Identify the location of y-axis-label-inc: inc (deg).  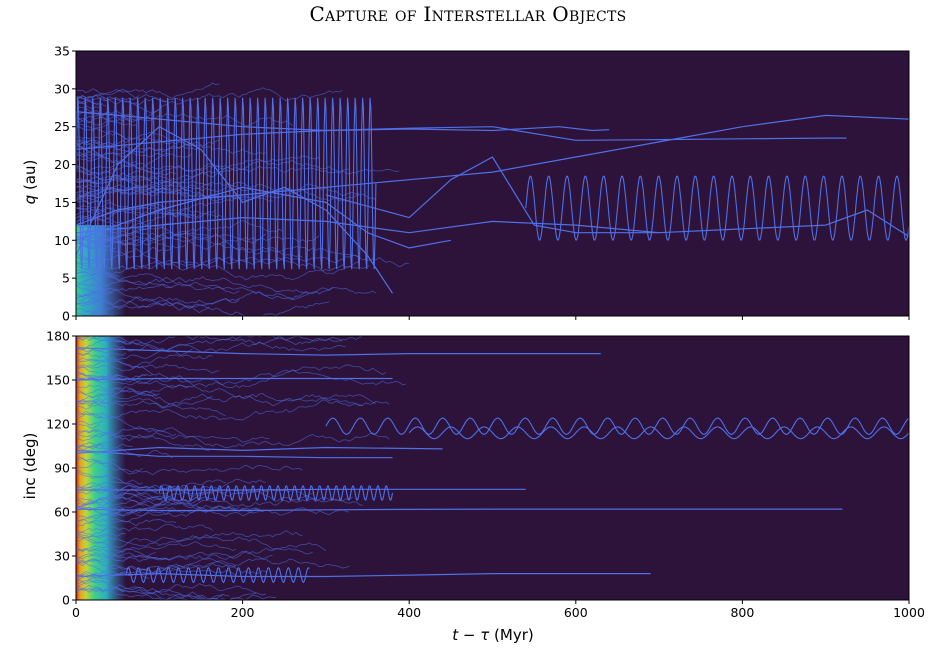
(30, 466).